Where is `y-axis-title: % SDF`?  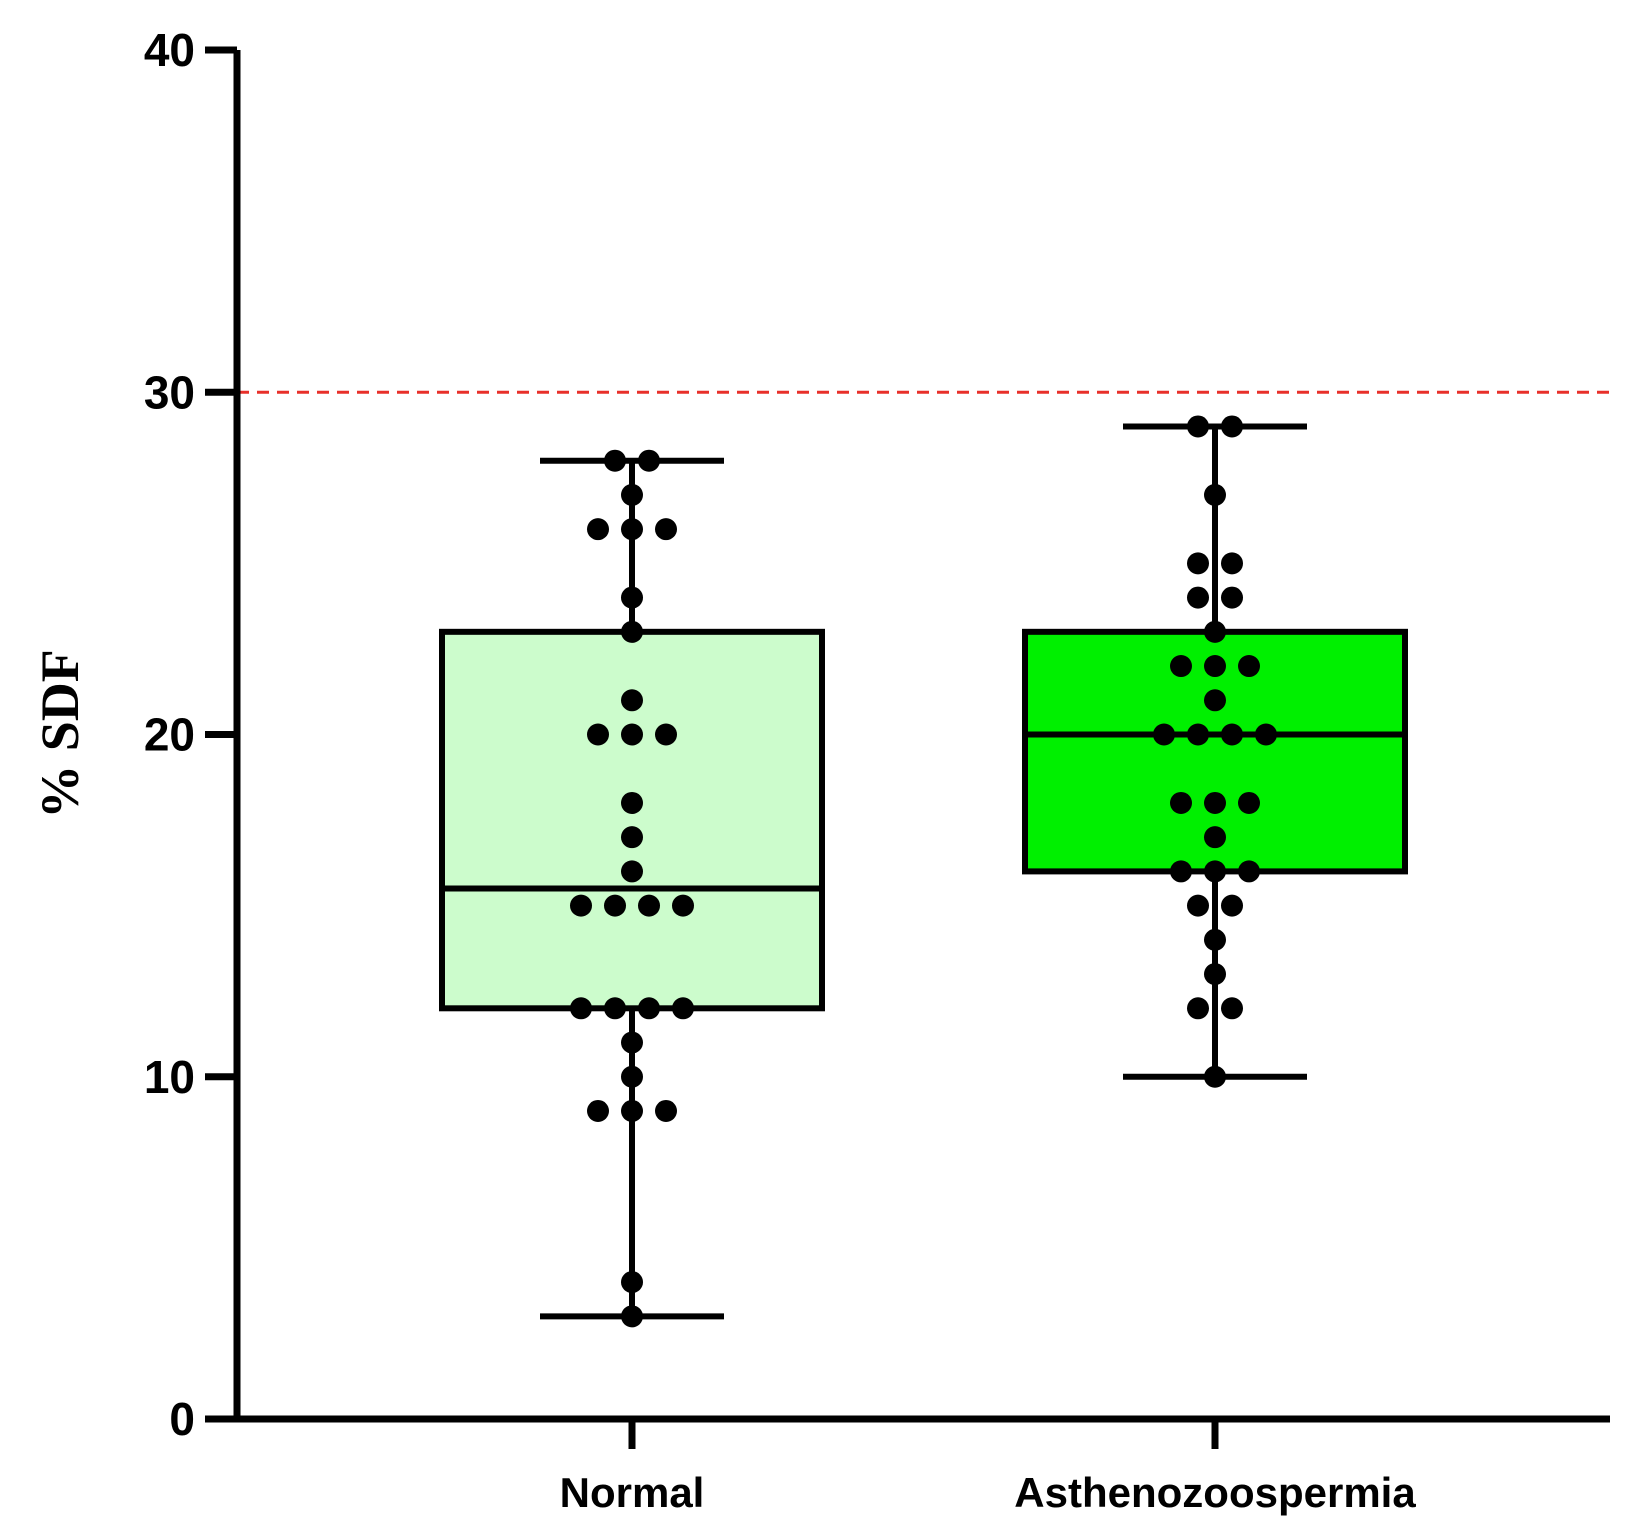
y-axis-title: % SDF is located at coordinates (60, 734).